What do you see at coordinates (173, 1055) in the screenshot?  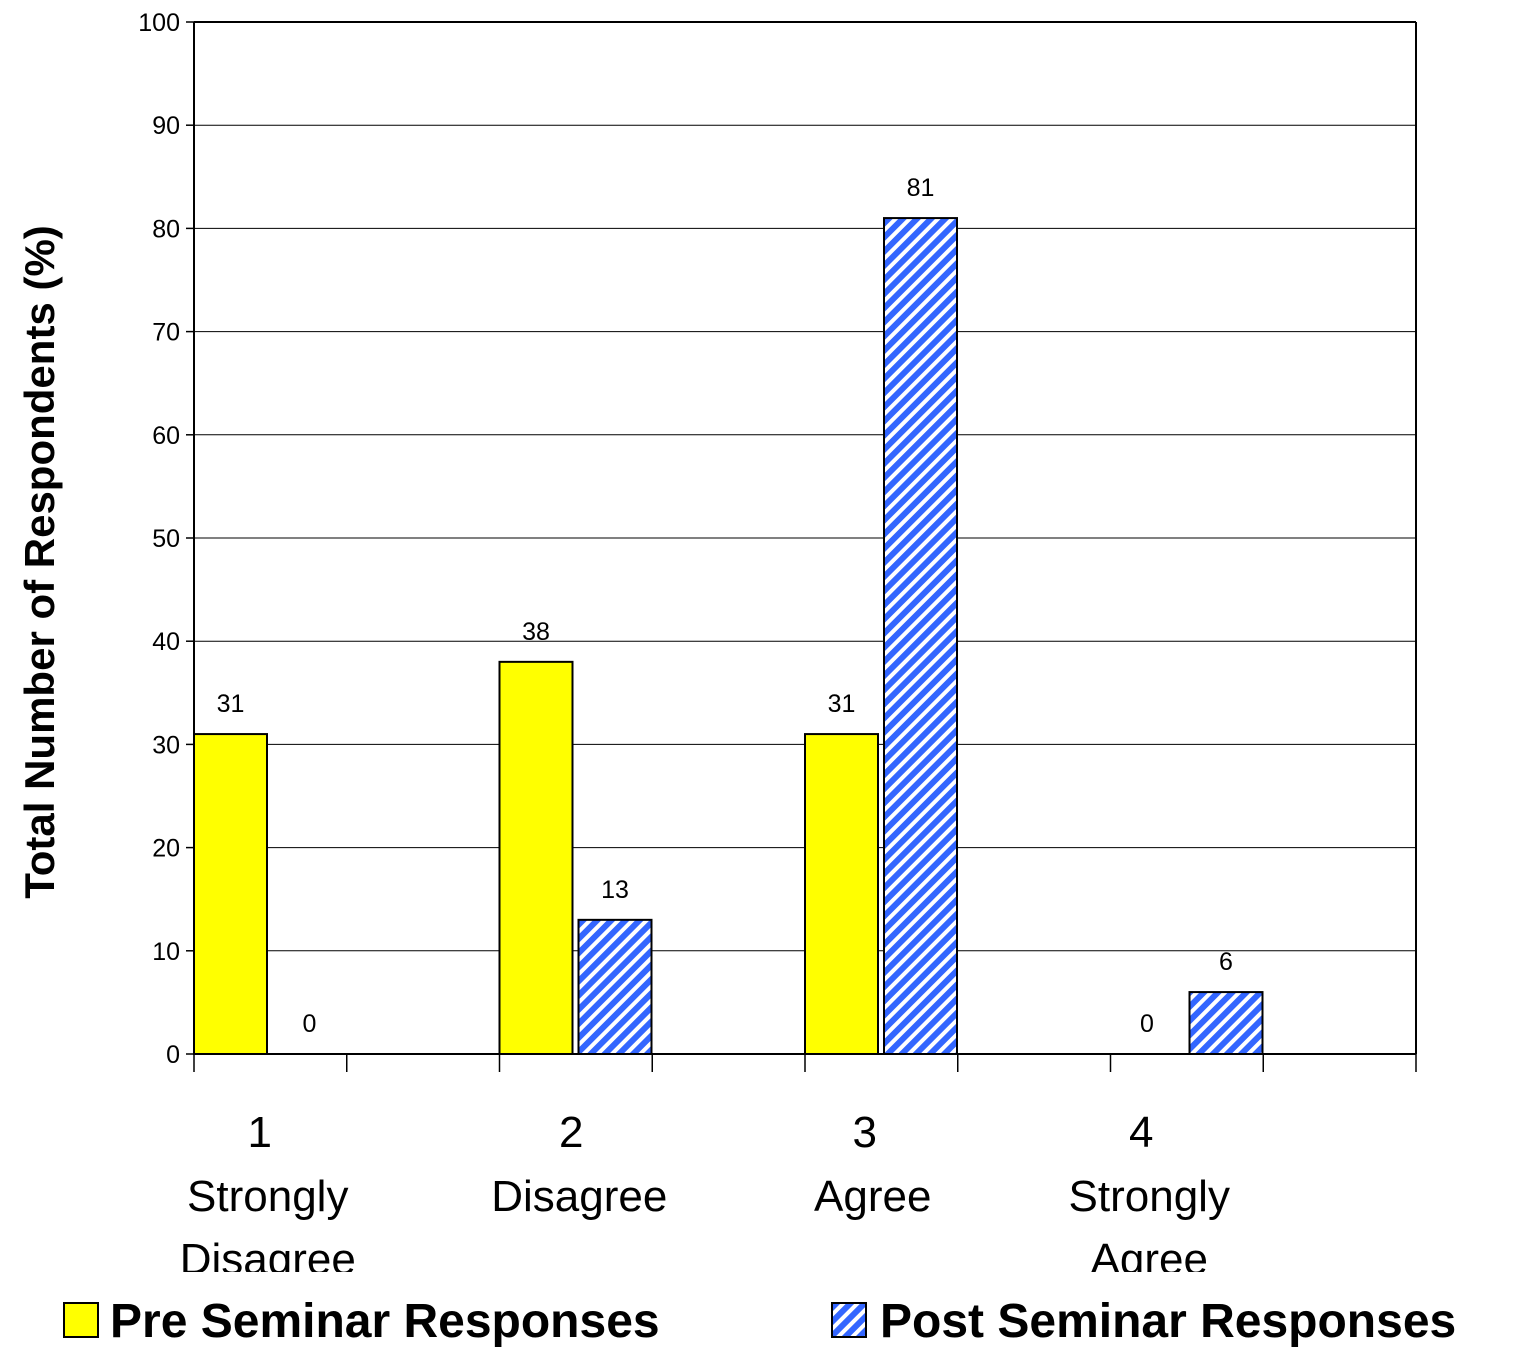 I see `y-tick-label: 0` at bounding box center [173, 1055].